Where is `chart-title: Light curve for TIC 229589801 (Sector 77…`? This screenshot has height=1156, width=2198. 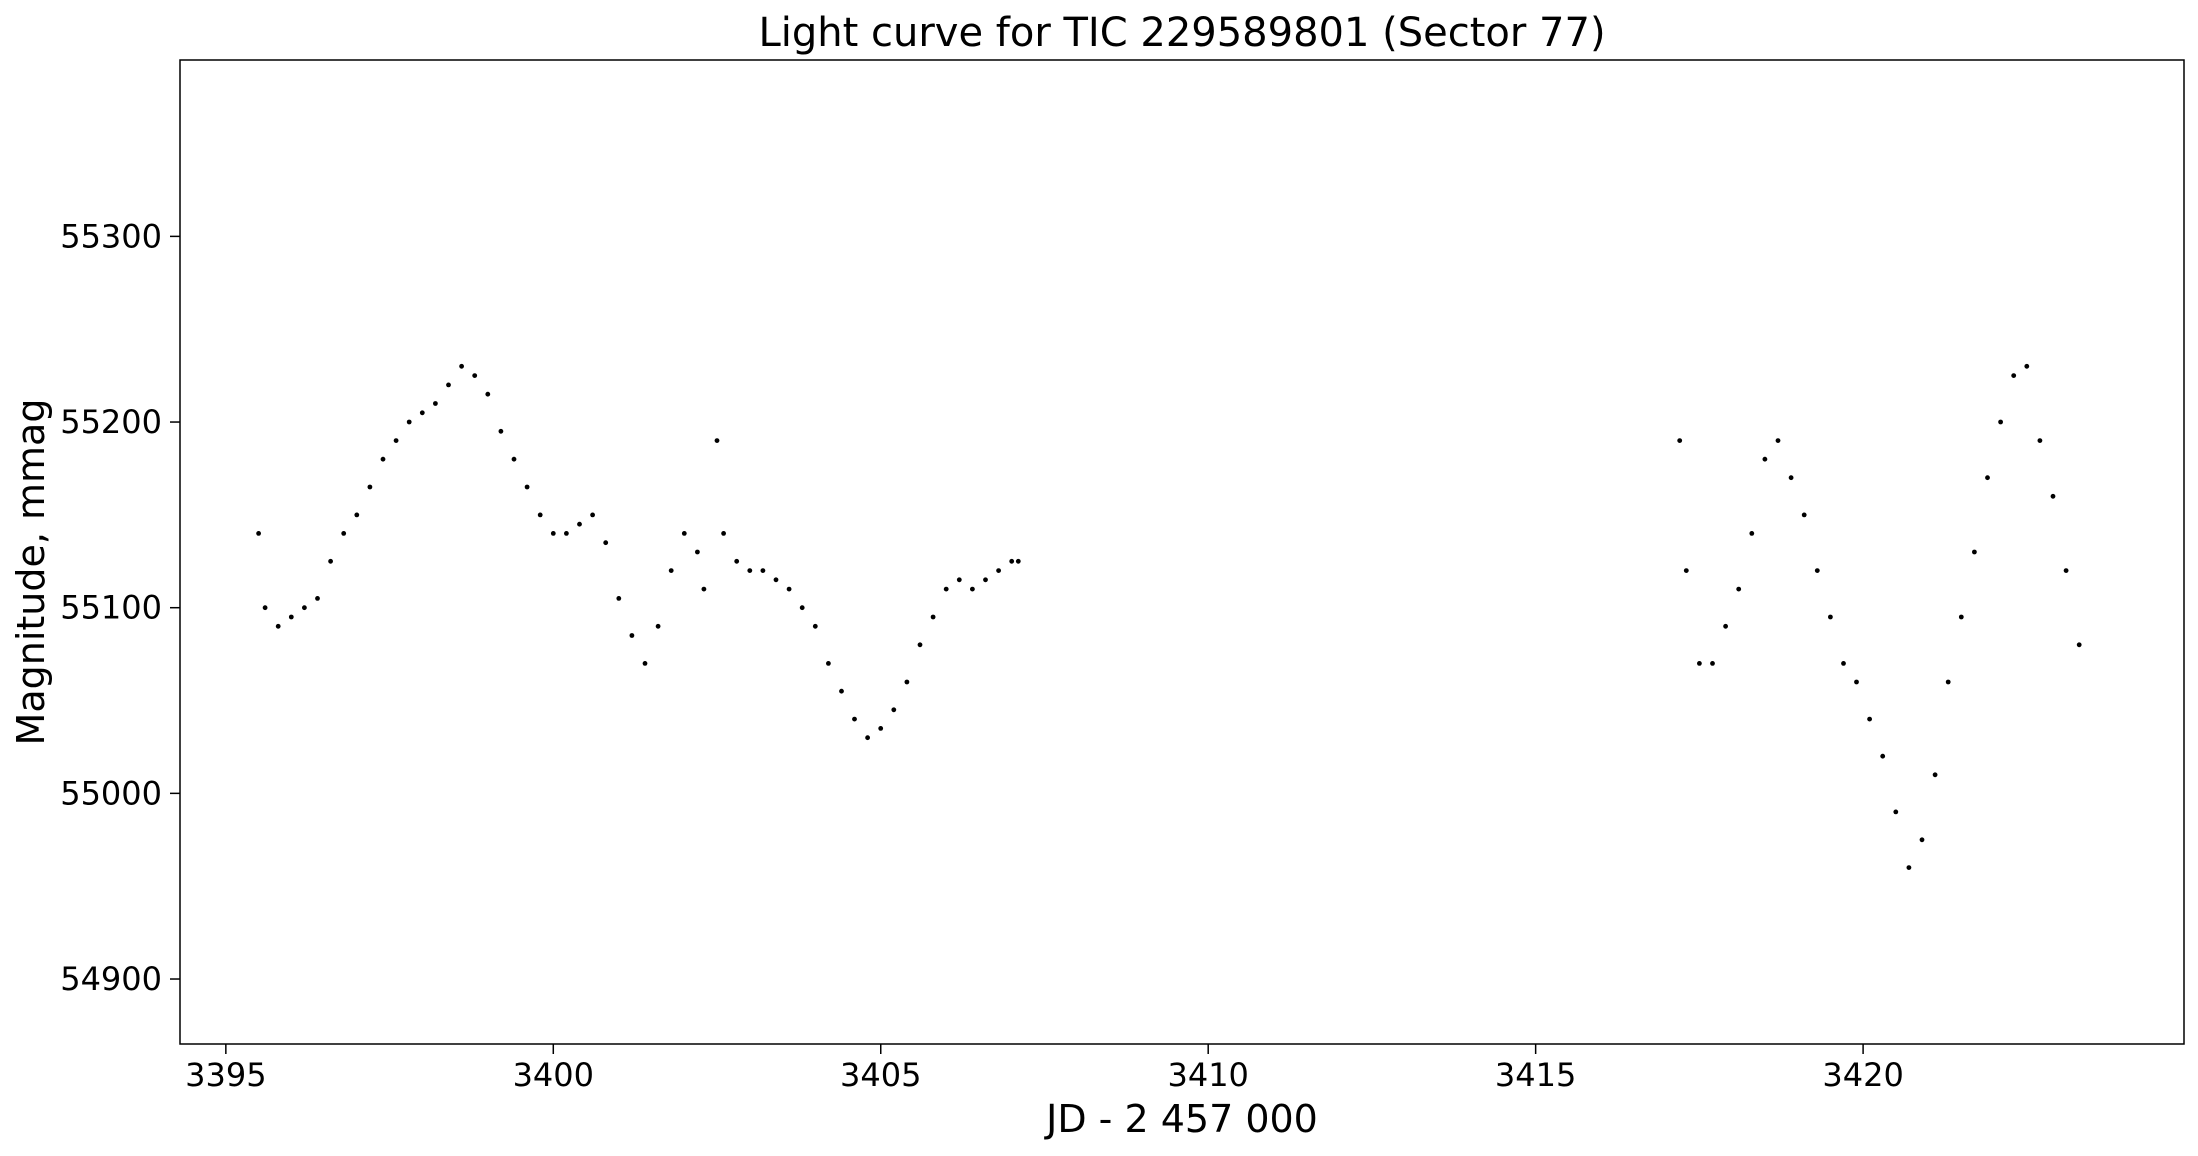
chart-title: Light curve for TIC 229589801 (Sector 77… is located at coordinates (1181, 33).